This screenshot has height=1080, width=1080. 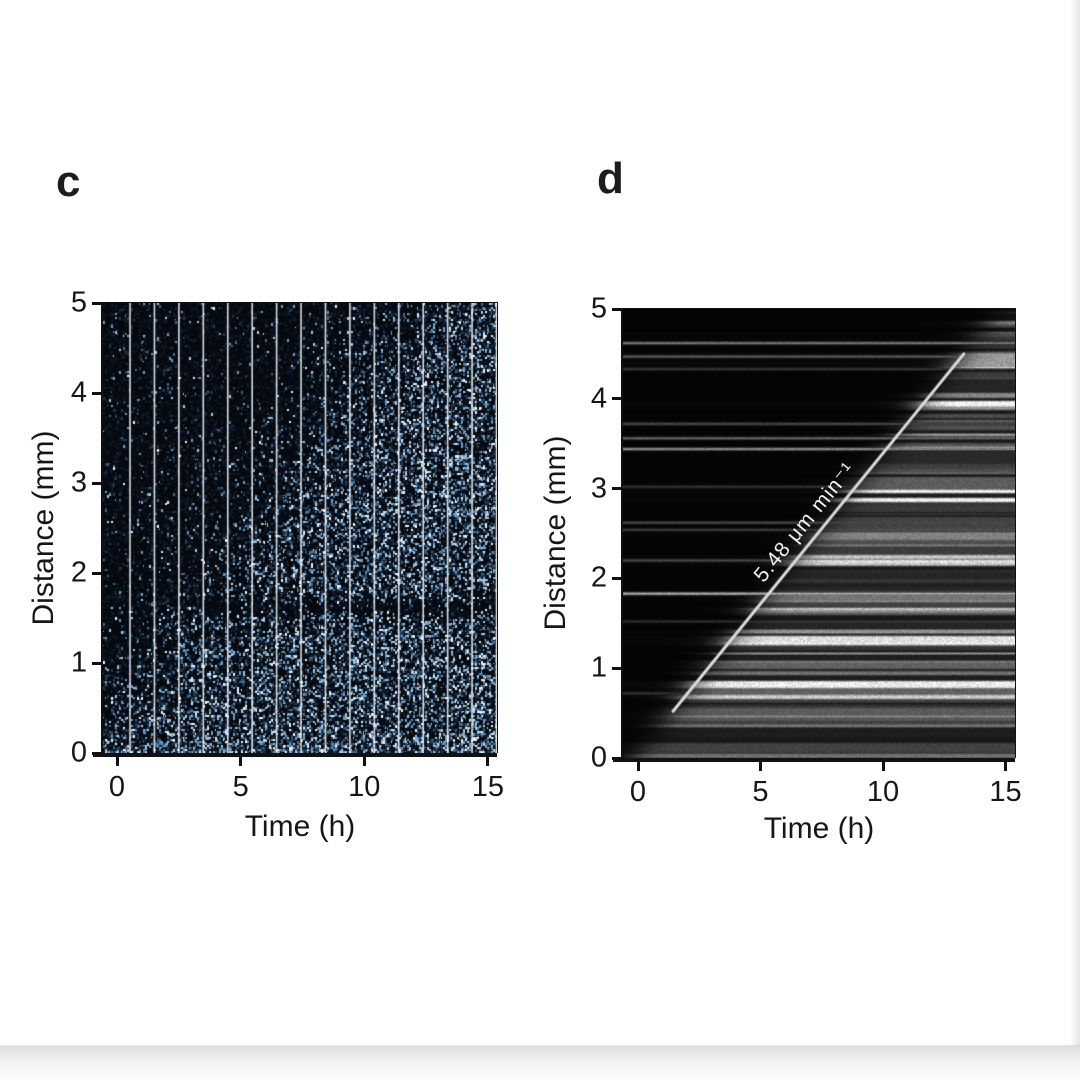 I want to click on panel-c-right-spine, so click(x=497, y=527).